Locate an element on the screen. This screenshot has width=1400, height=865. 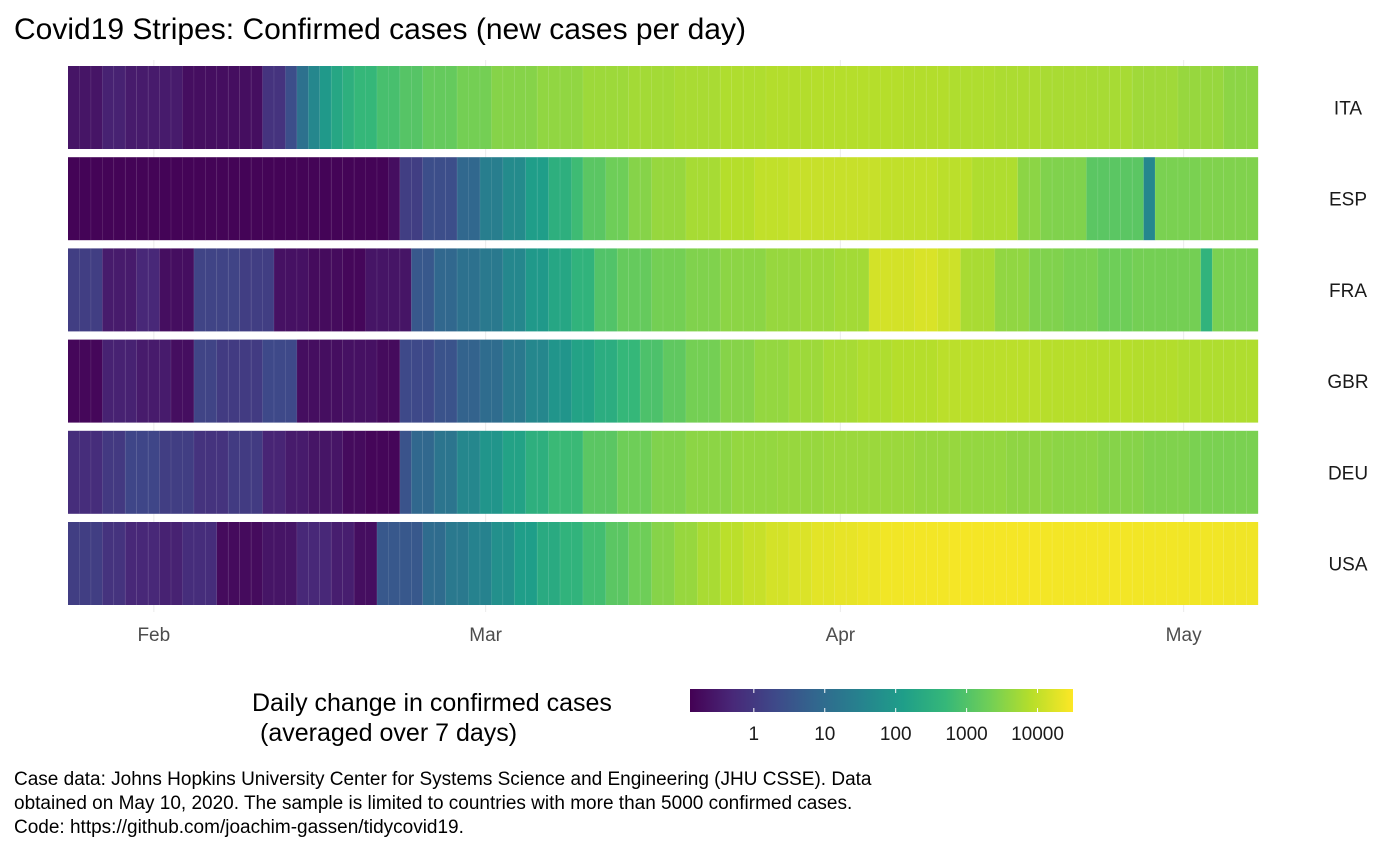
country-row-esp is located at coordinates (663, 199).